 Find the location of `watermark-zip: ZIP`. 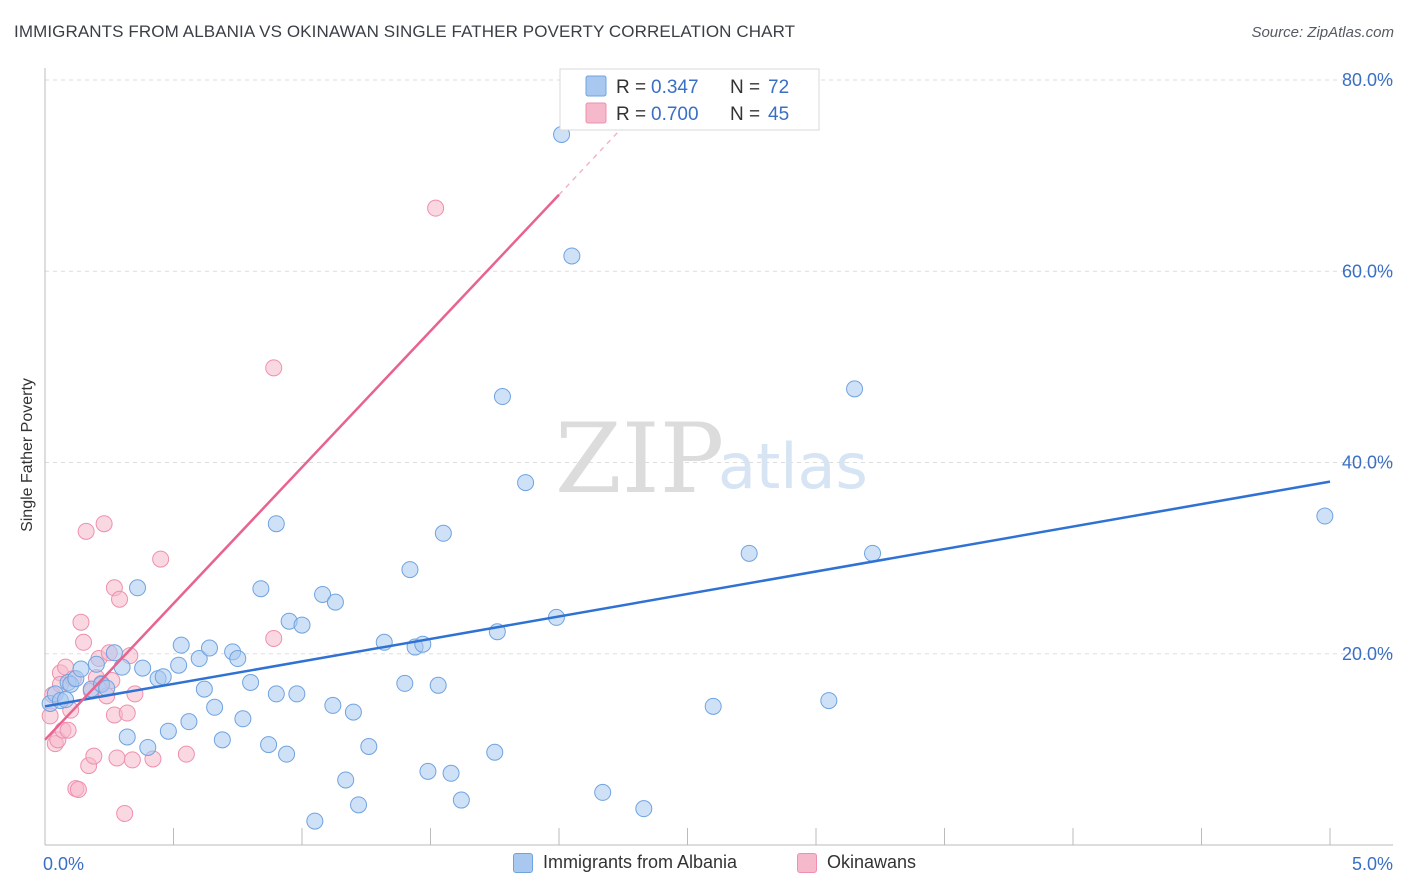

watermark-zip: ZIP is located at coordinates (639, 459).